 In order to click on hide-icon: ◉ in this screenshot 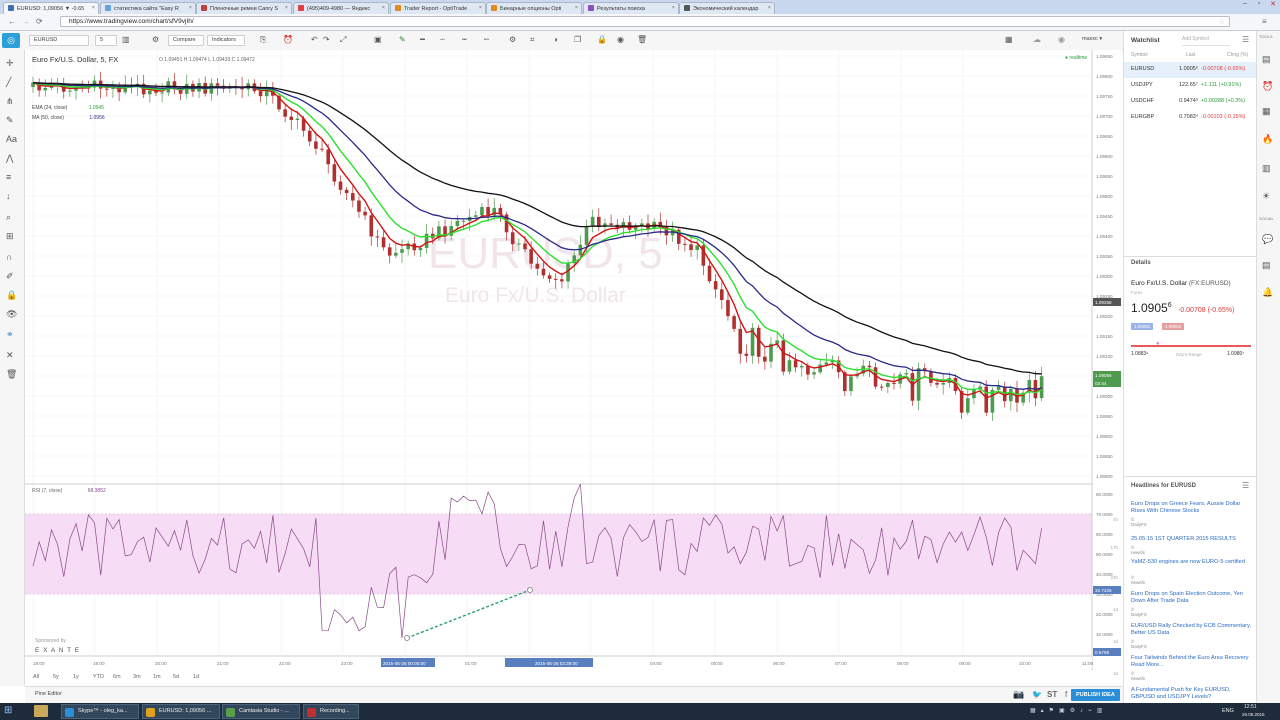, I will do `click(620, 39)`.